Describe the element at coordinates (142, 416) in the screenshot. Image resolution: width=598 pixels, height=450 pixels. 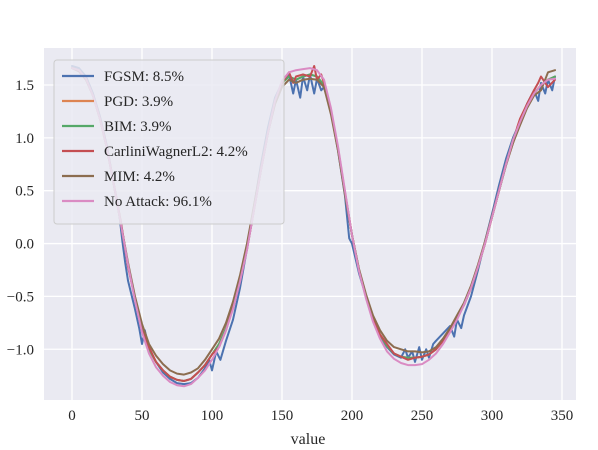
I see `x-tick-label: 50` at that location.